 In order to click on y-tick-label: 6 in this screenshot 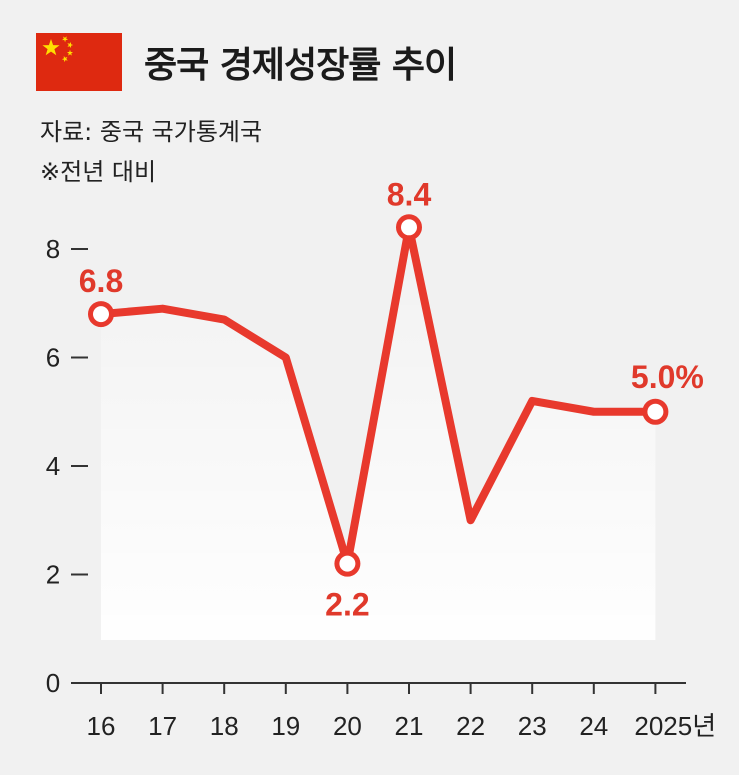, I will do `click(53, 358)`.